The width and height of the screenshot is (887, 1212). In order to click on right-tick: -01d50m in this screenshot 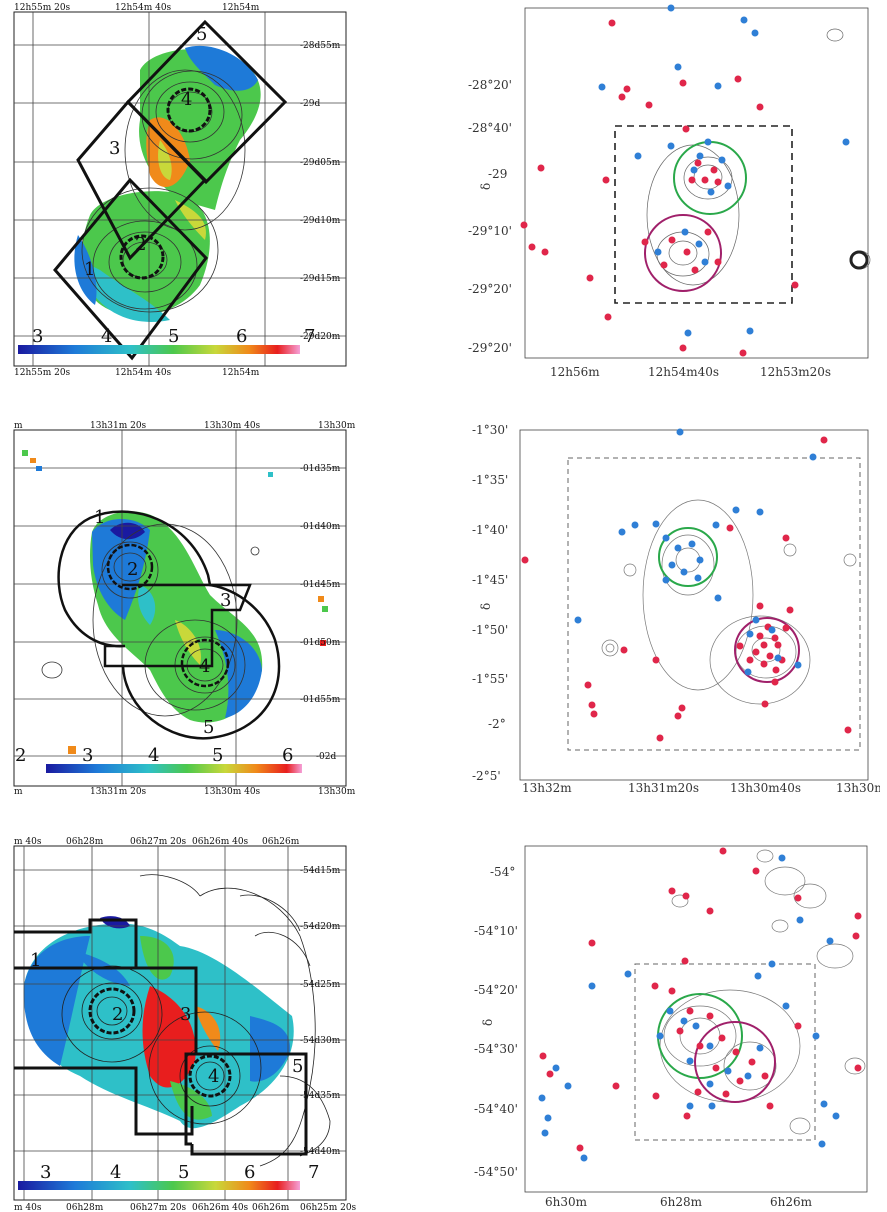, I will do `click(320, 643)`.